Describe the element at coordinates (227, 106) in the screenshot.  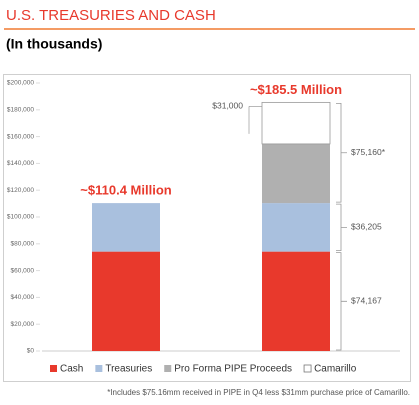
I see `data-label: $31,000` at that location.